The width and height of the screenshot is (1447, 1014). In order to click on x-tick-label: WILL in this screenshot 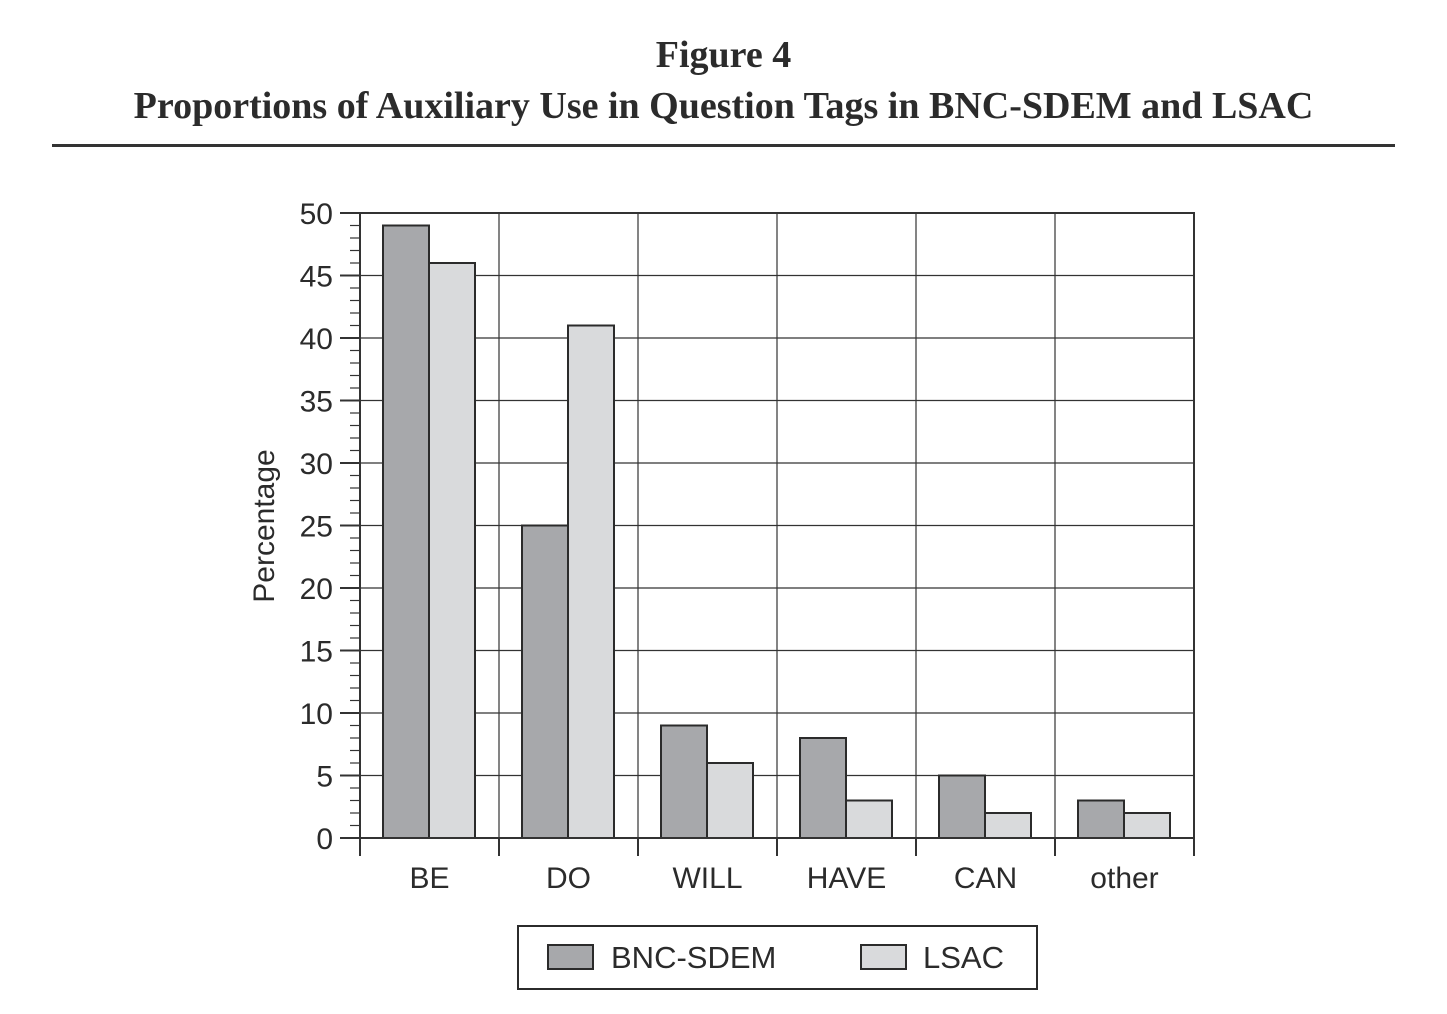, I will do `click(707, 878)`.